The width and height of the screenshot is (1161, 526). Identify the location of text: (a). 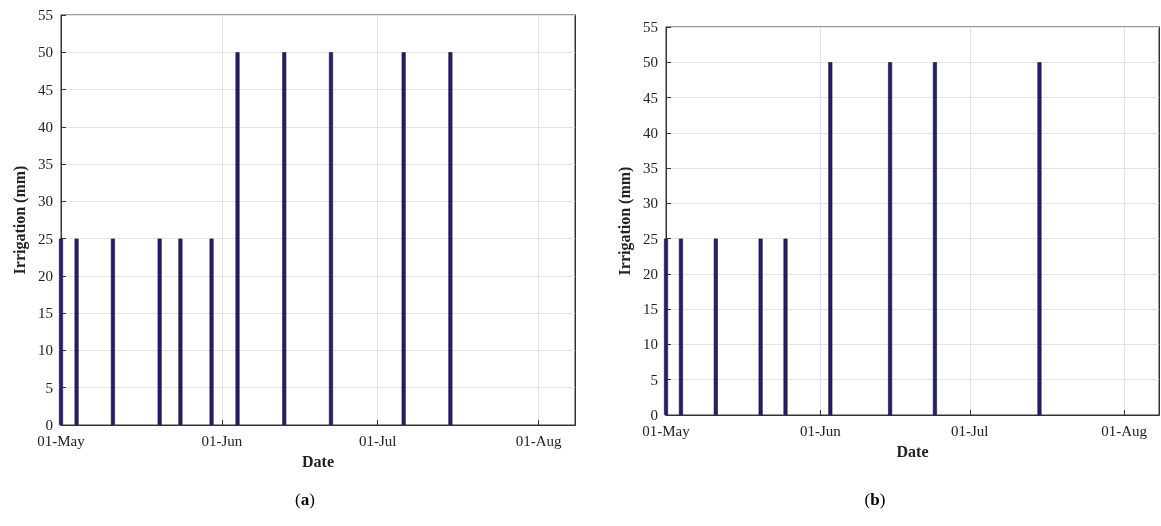
(305, 500).